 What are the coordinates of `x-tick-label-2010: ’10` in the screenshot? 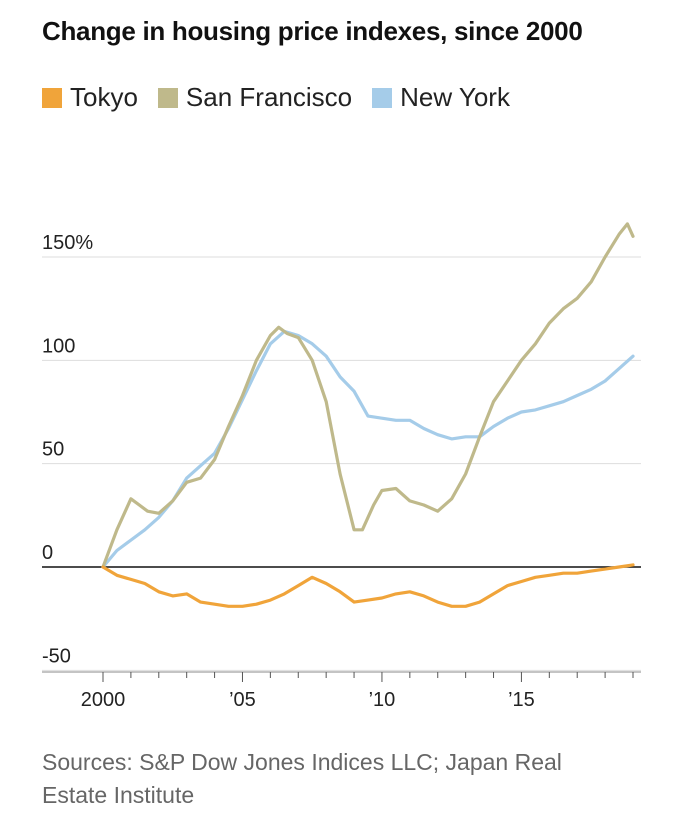 It's located at (382, 700).